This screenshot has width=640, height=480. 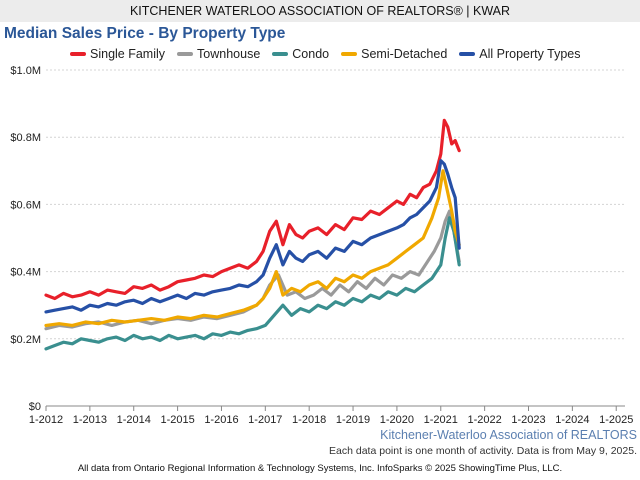 What do you see at coordinates (145, 33) in the screenshot?
I see `chart-title: Median Sales Price - By Property Type` at bounding box center [145, 33].